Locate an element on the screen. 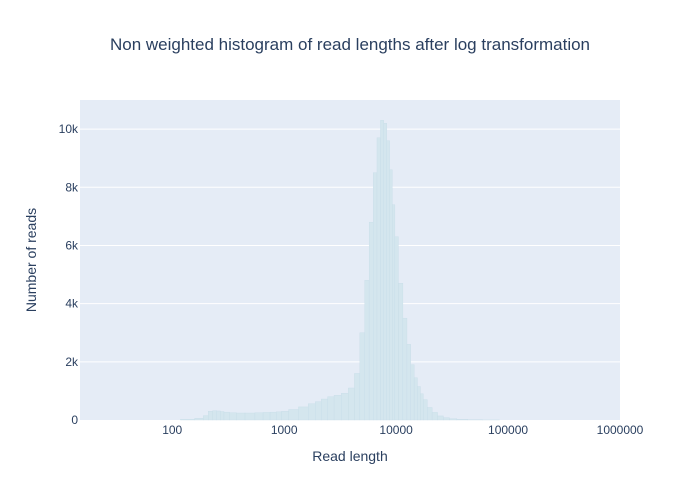 This screenshot has width=700, height=500. x-axis-ticks: 100 1000 10000 100000 1000000 is located at coordinates (402, 430).